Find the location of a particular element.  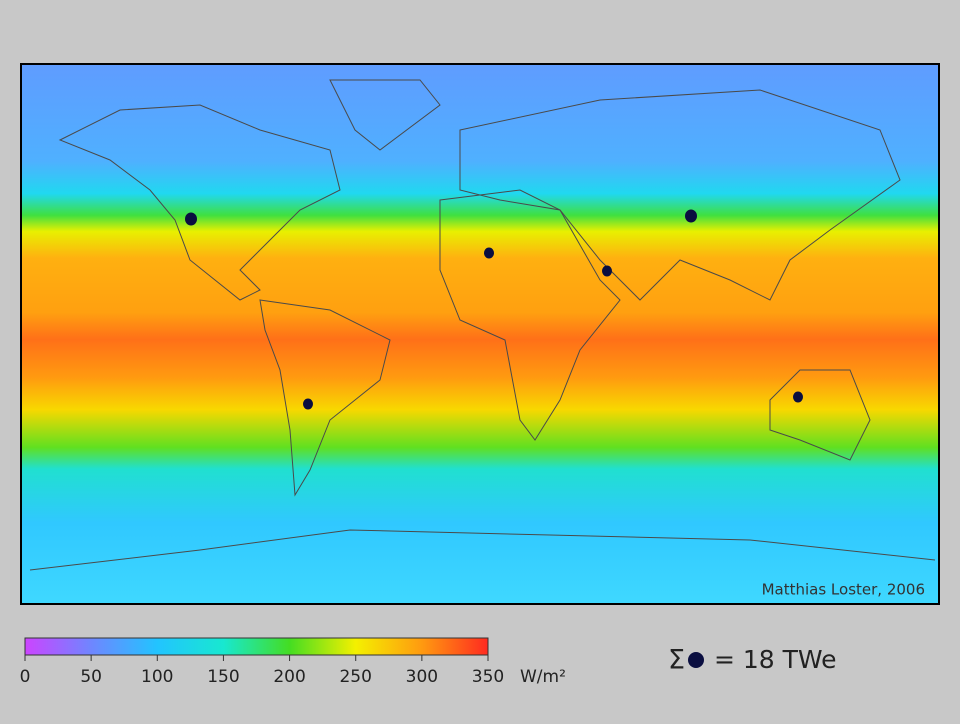

colorbar-fill is located at coordinates (256, 646).